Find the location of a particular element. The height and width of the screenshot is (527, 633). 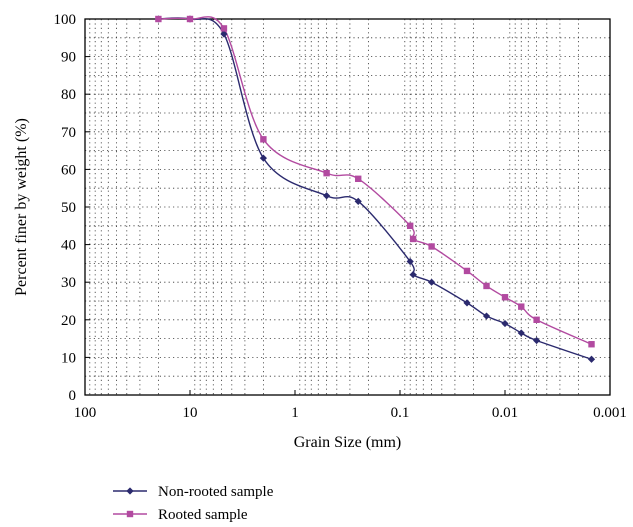

y-tick-label: 0 is located at coordinates (73, 396).